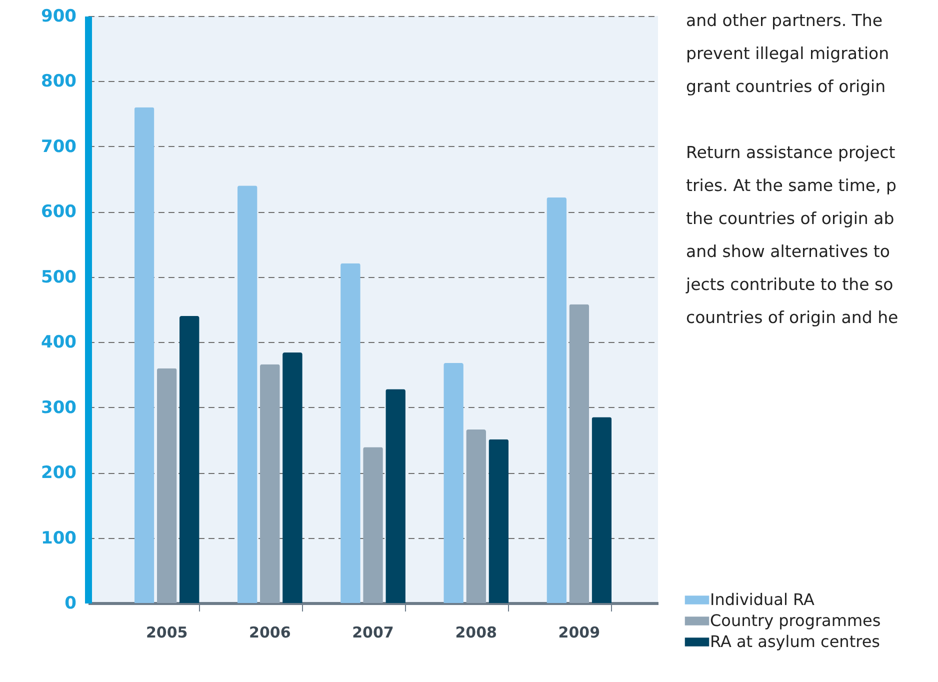  I want to click on y-tick-label: 300, so click(59, 408).